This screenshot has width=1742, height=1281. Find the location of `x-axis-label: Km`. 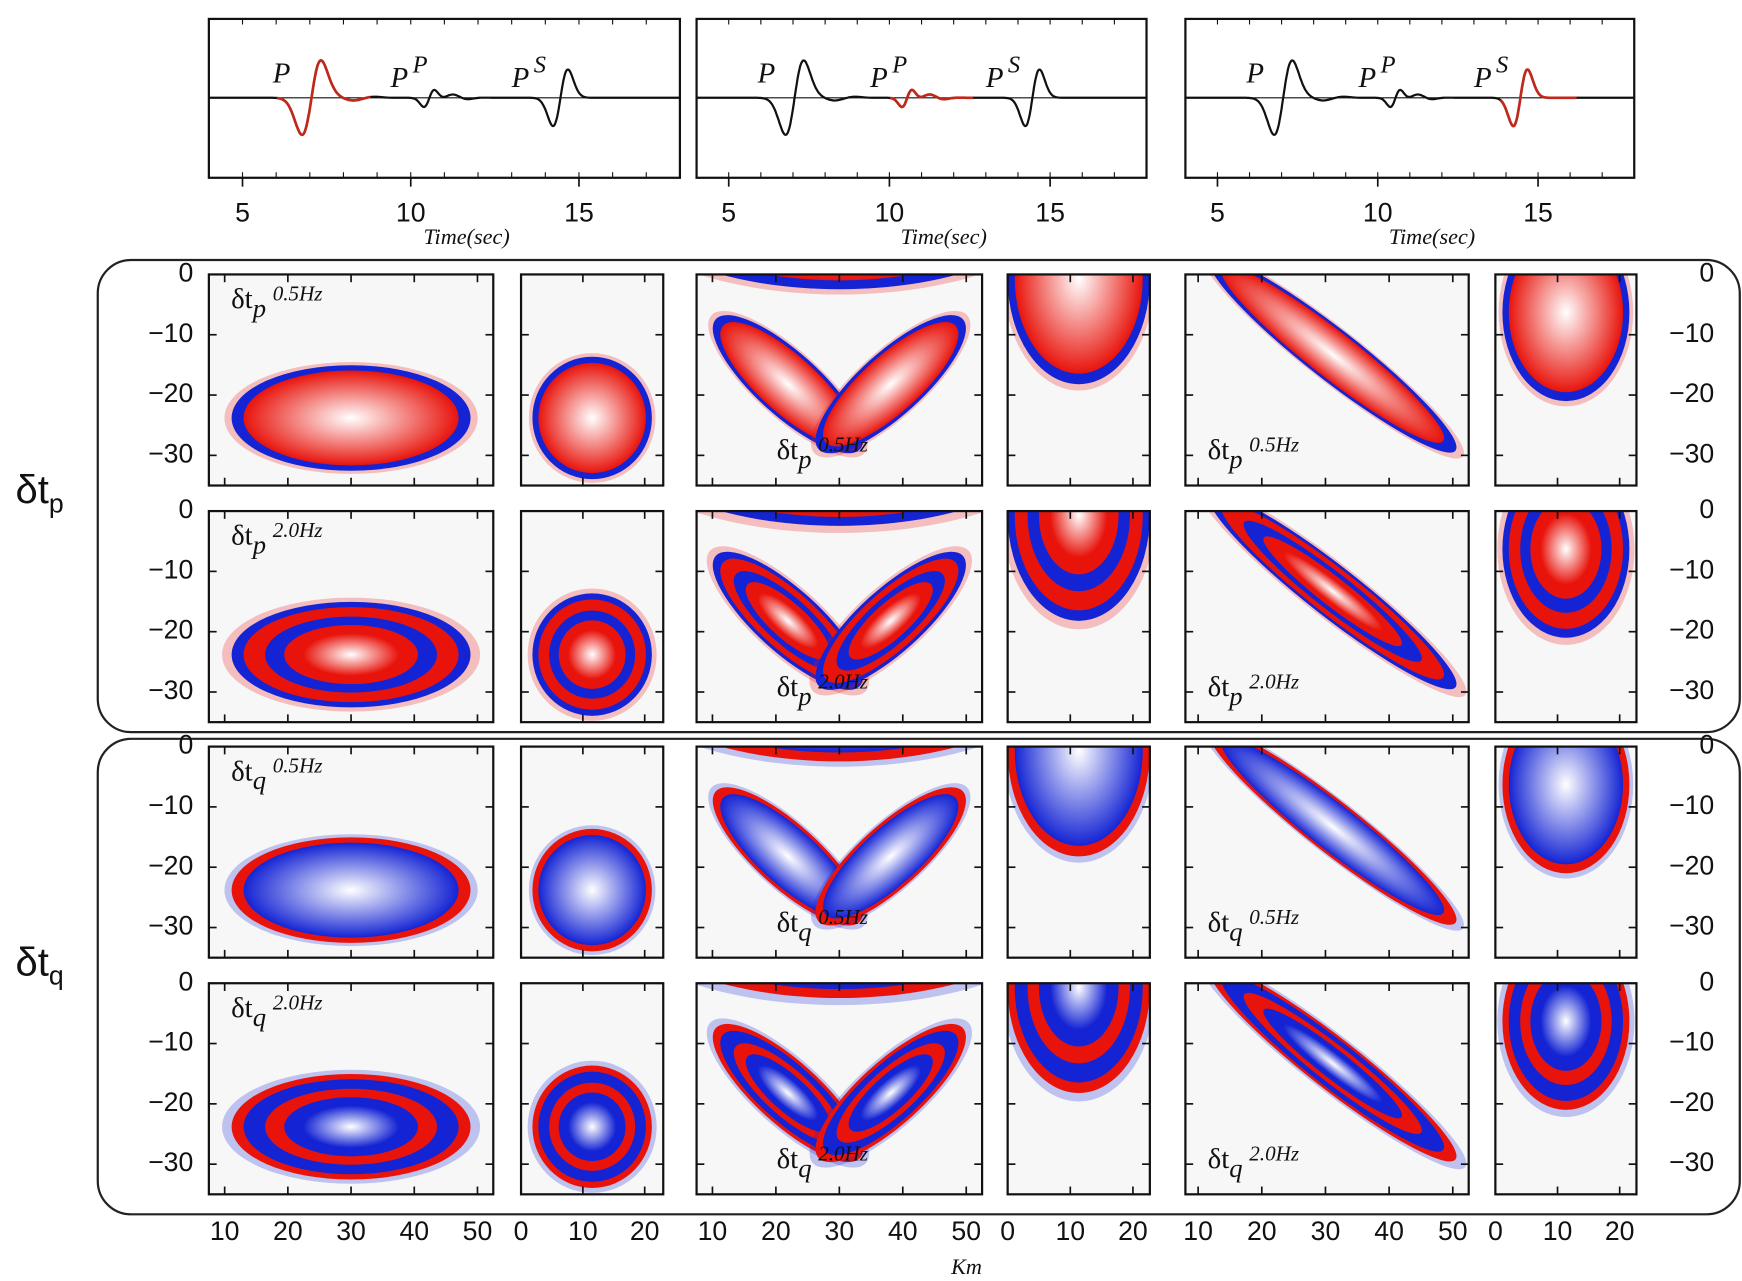

x-axis-label: Km is located at coordinates (966, 1266).